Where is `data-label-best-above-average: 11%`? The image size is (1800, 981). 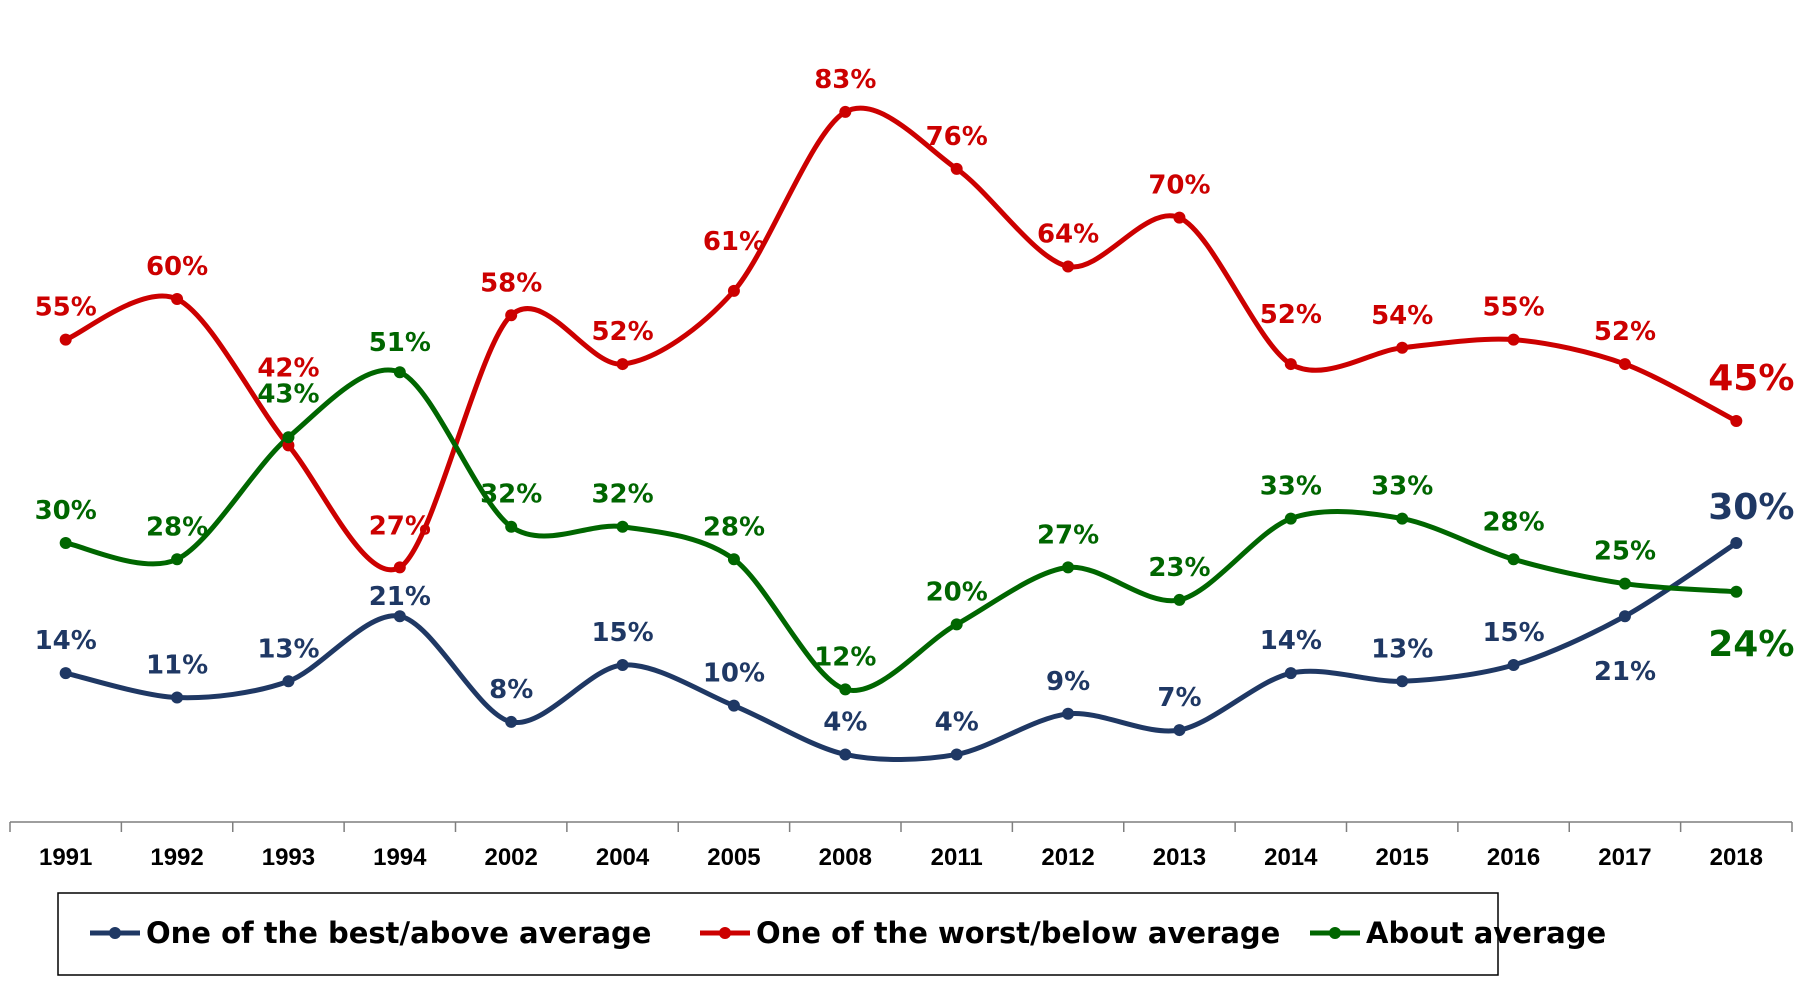 data-label-best-above-average: 11% is located at coordinates (177, 666).